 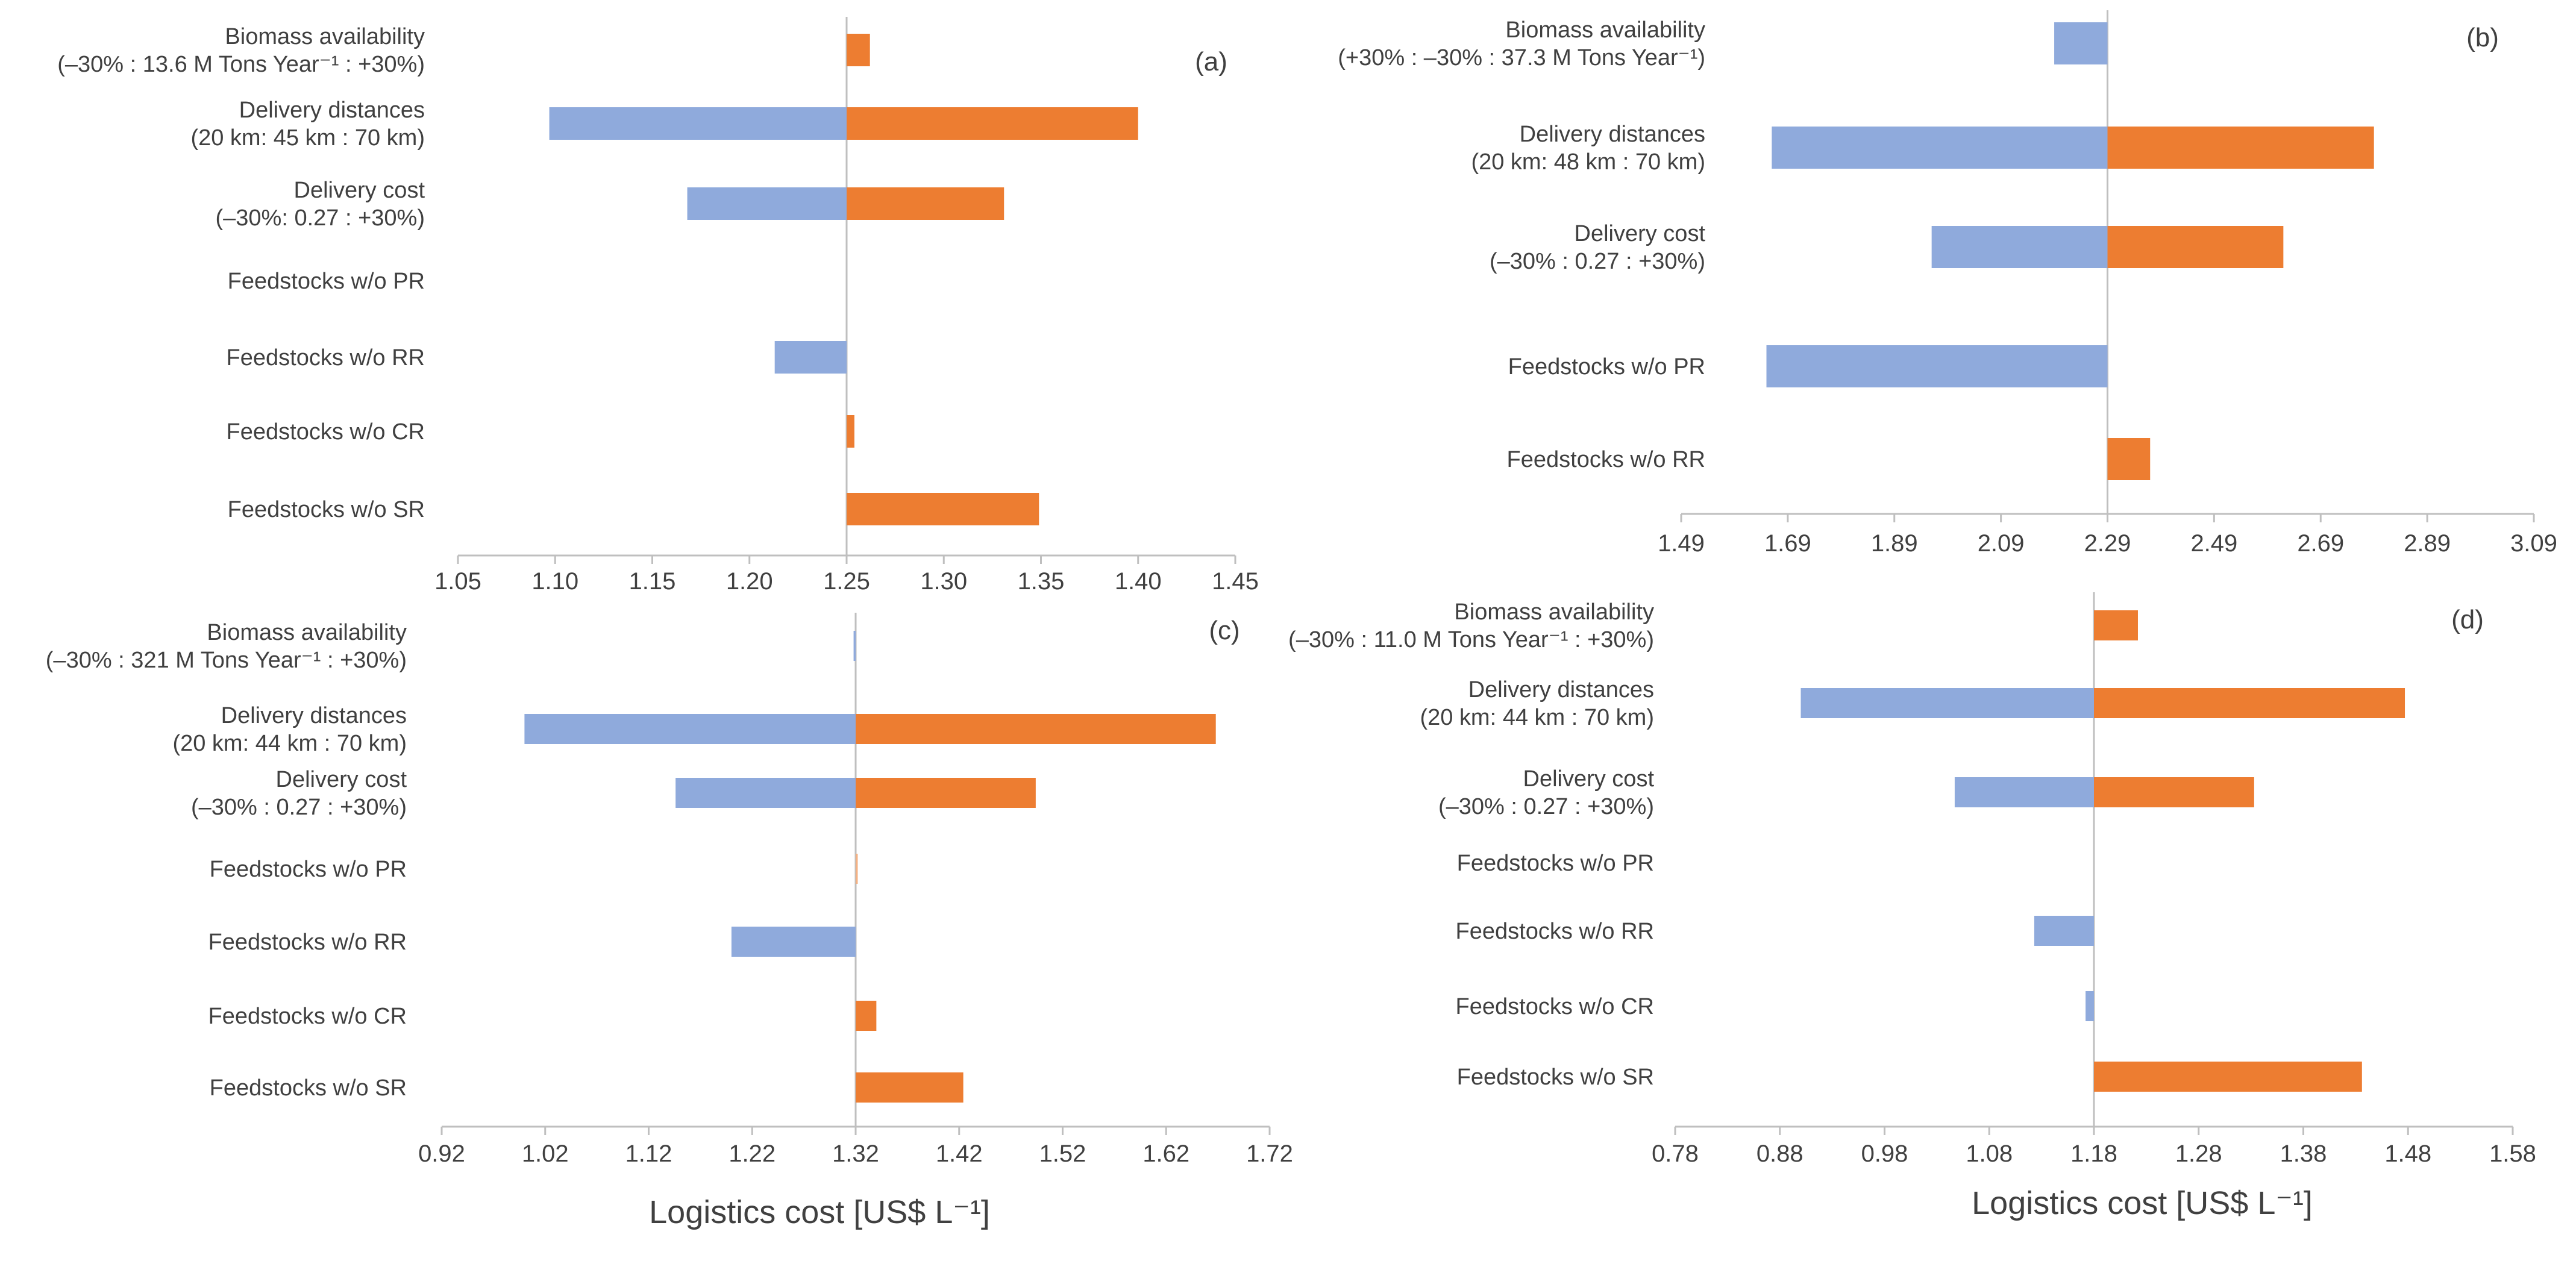 What do you see at coordinates (2107, 544) in the screenshot?
I see `x-tick-label: 2.29` at bounding box center [2107, 544].